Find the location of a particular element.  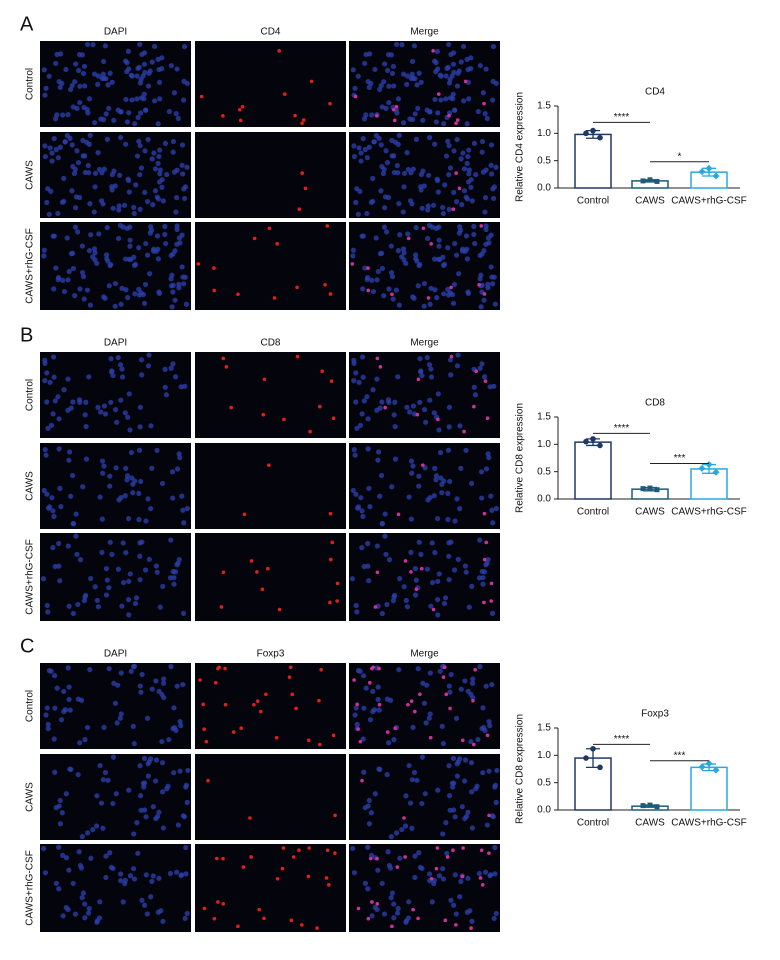

row-label: Control is located at coordinates (30, 395).